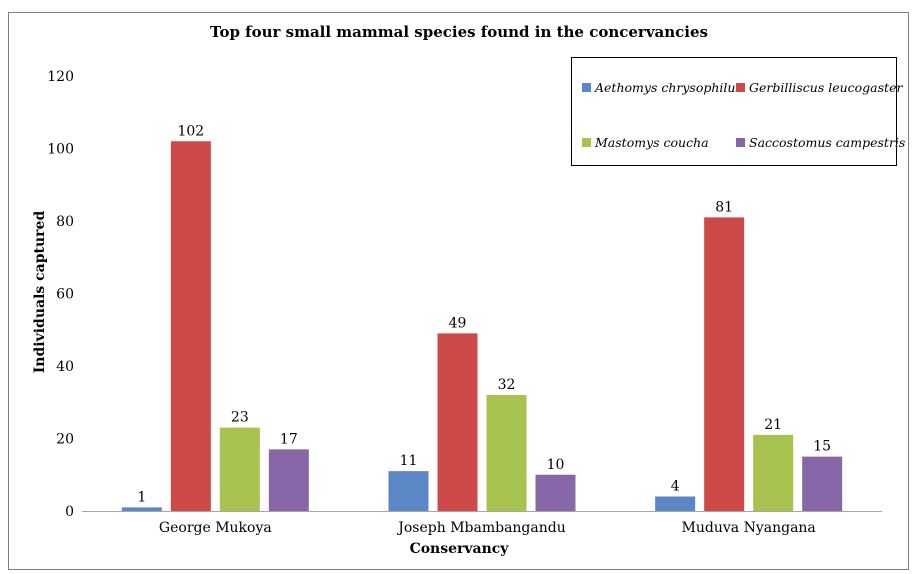  I want to click on legend-label: Aethomys chrysophilus, so click(668, 87).